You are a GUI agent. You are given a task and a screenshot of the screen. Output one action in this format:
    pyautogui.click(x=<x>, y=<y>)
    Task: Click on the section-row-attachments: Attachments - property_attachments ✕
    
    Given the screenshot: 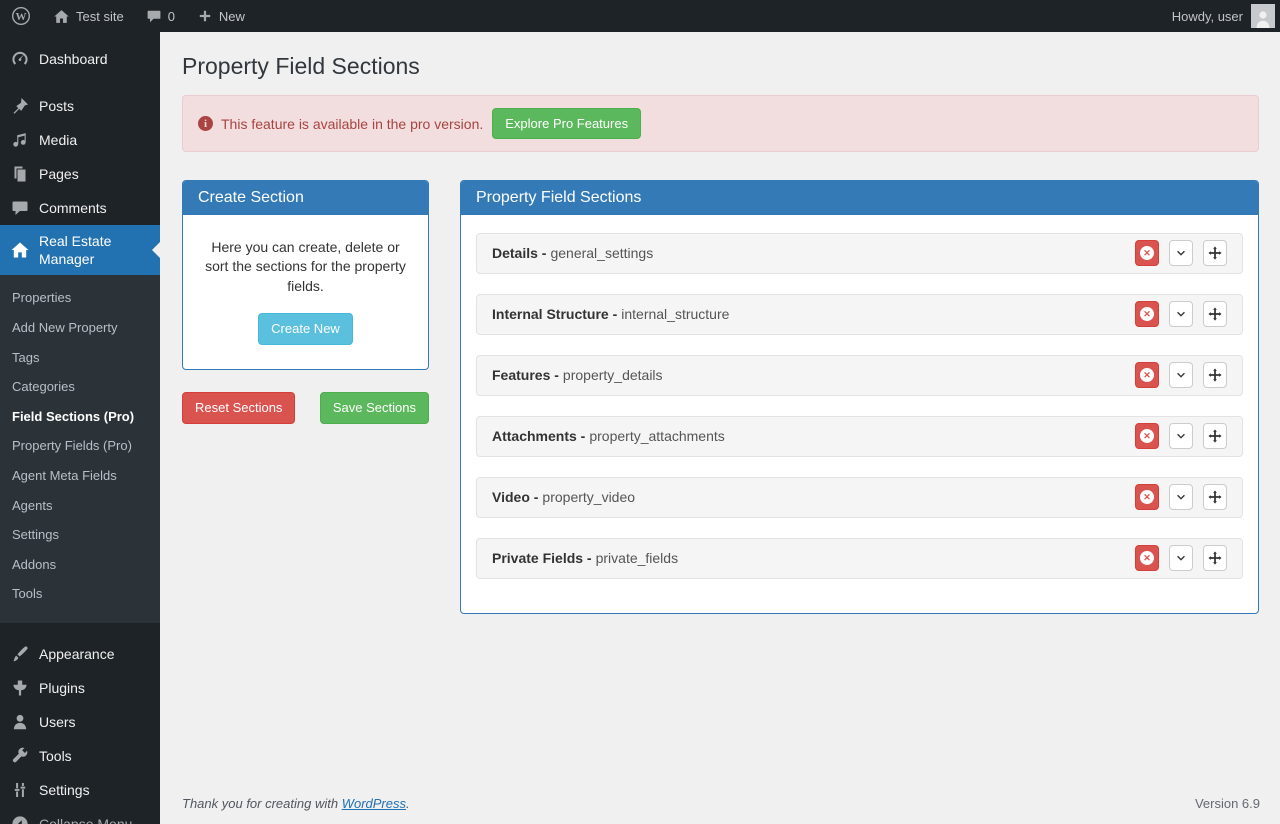 What is the action you would take?
    pyautogui.click(x=859, y=436)
    